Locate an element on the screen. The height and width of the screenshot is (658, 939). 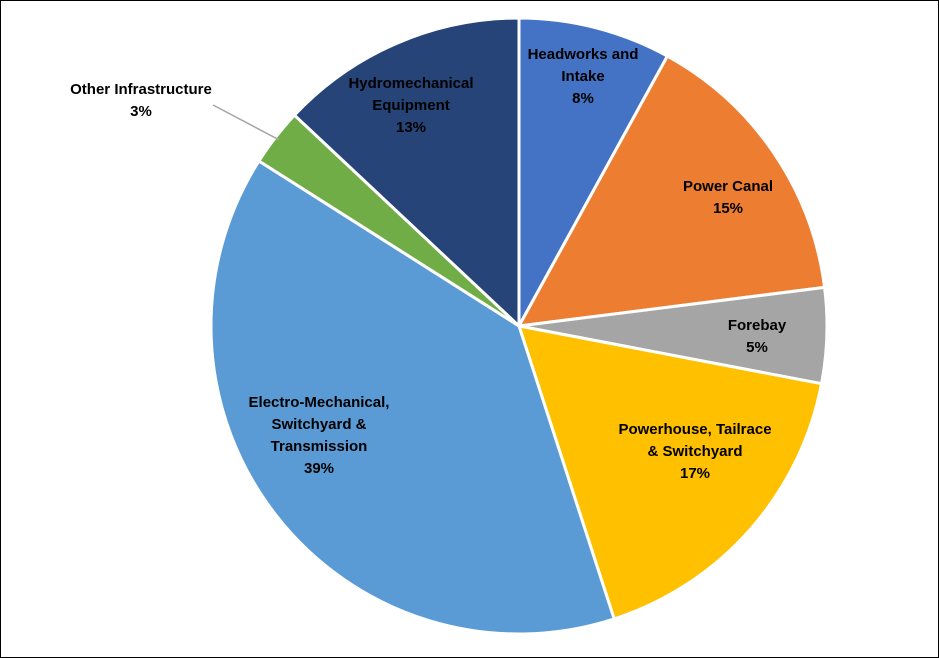
slice-percent-label: 15% is located at coordinates (728, 208).